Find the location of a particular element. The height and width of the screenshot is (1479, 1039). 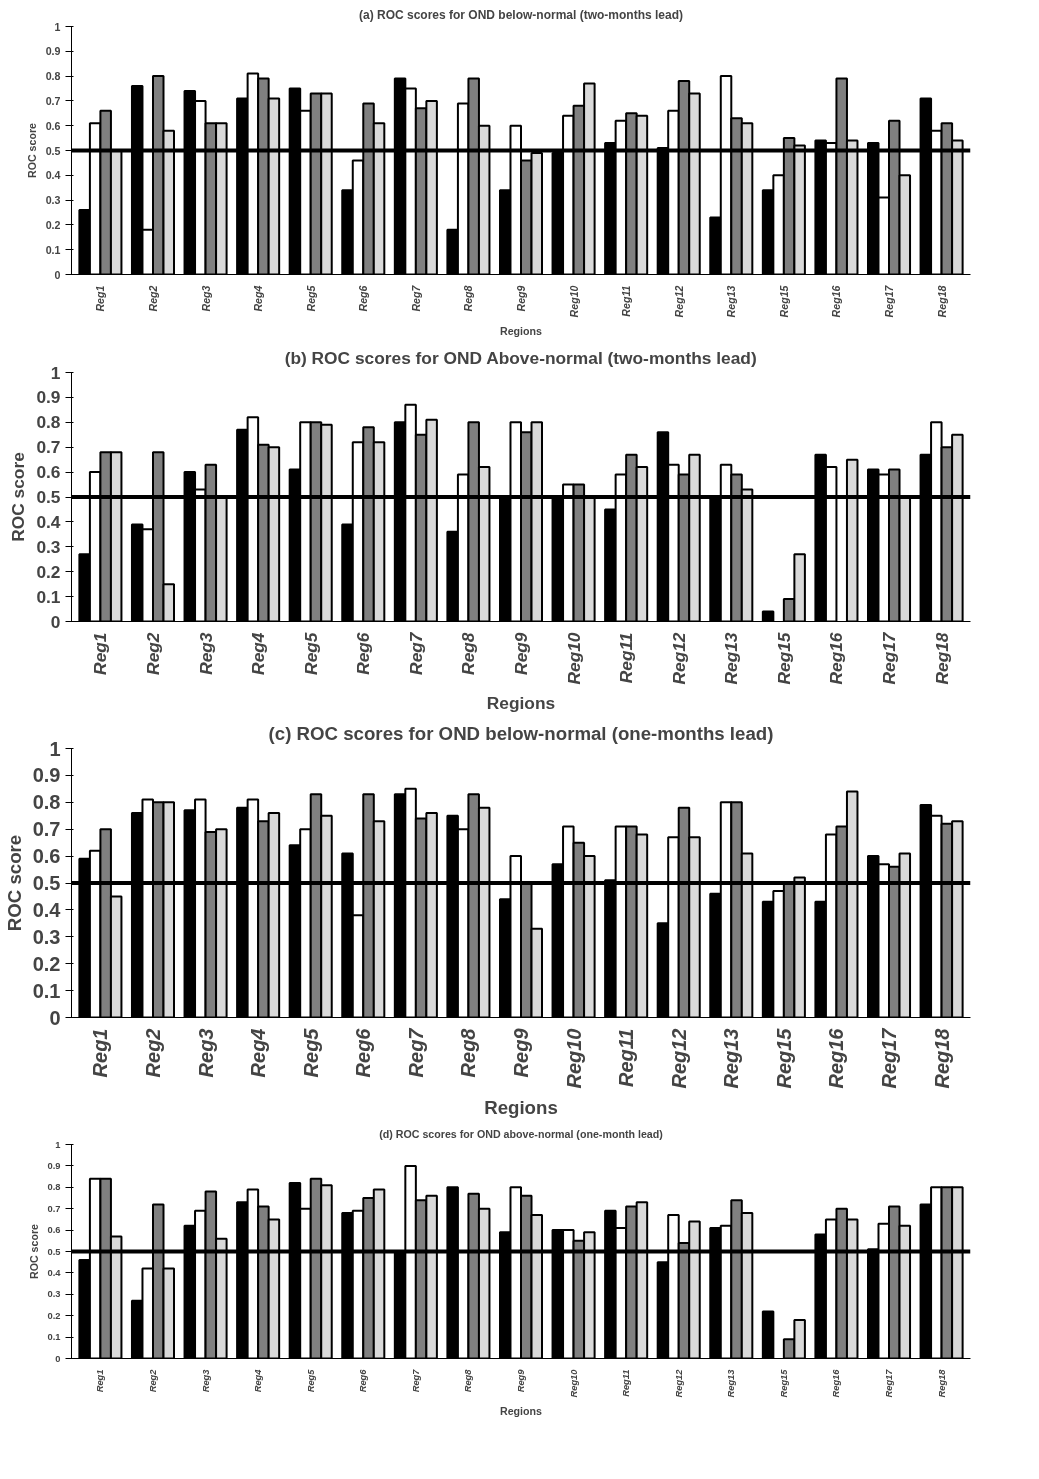

chart-title: (c) ROC scores for OND below-normal (one-months lead) is located at coordinates (521, 733).